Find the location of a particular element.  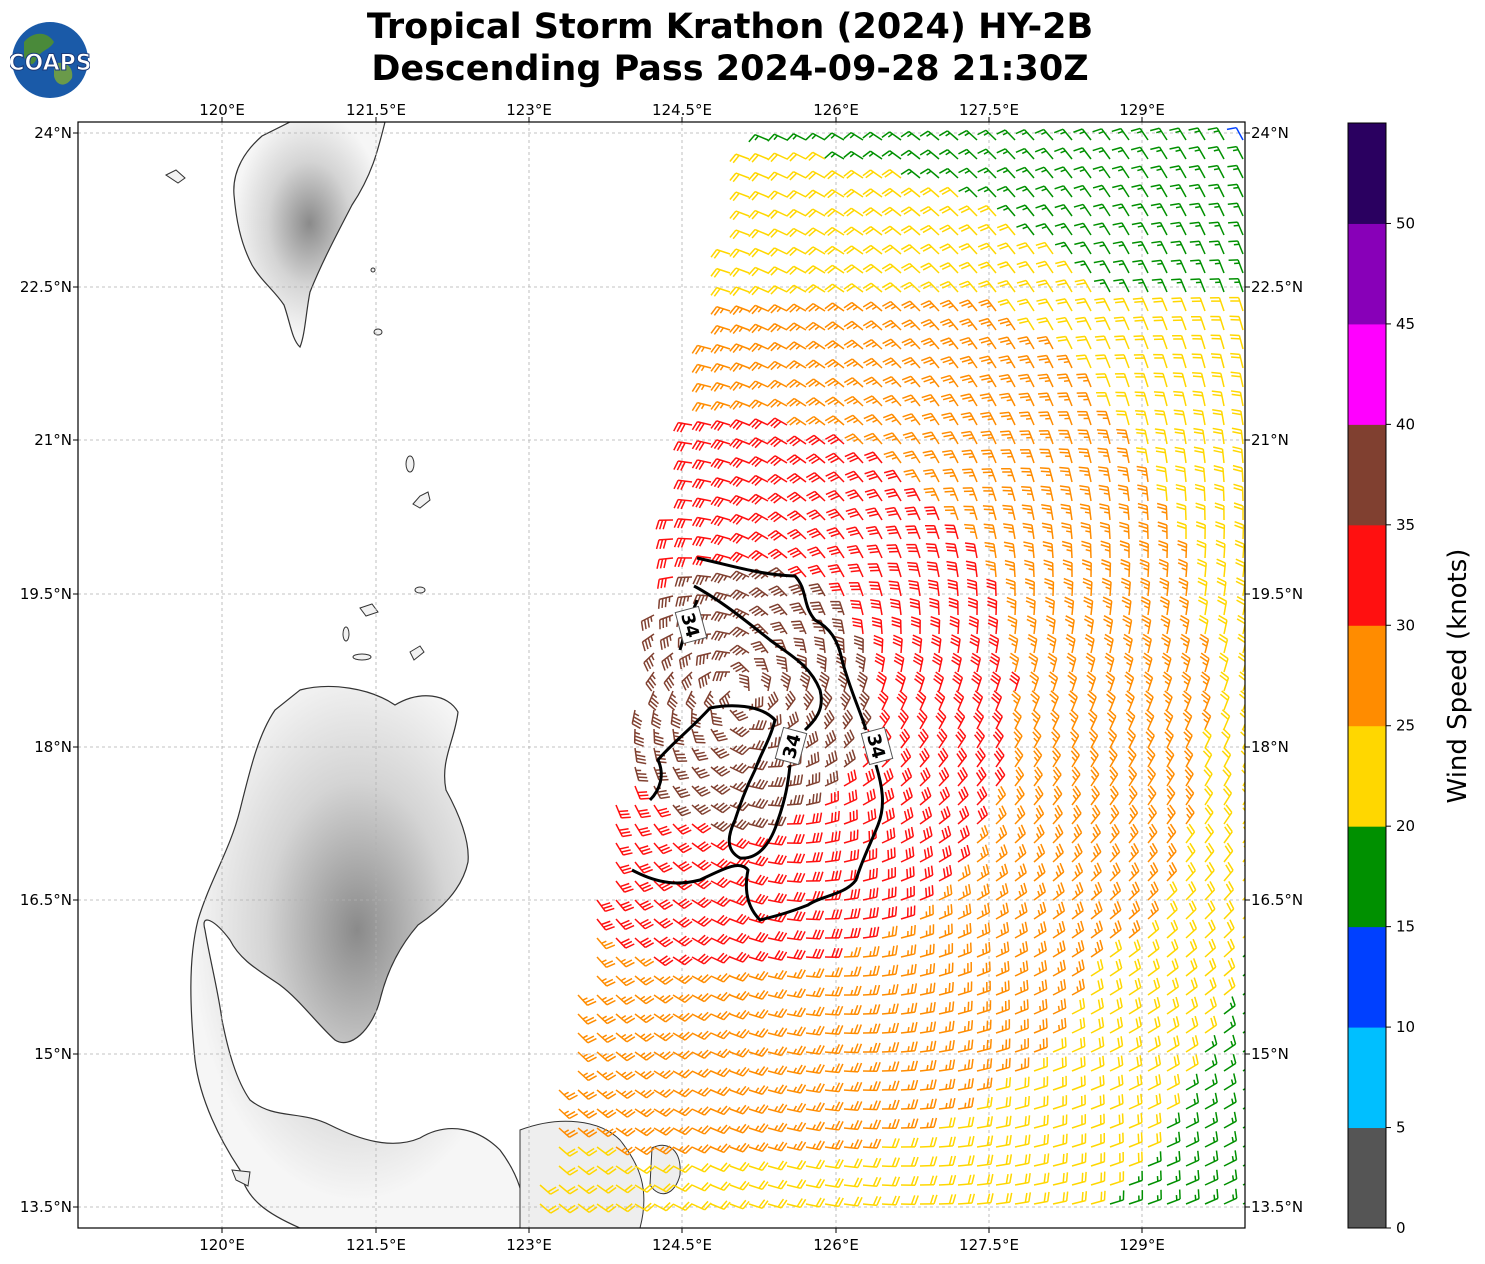

lon-tick-label: 126°E is located at coordinates (836, 110).